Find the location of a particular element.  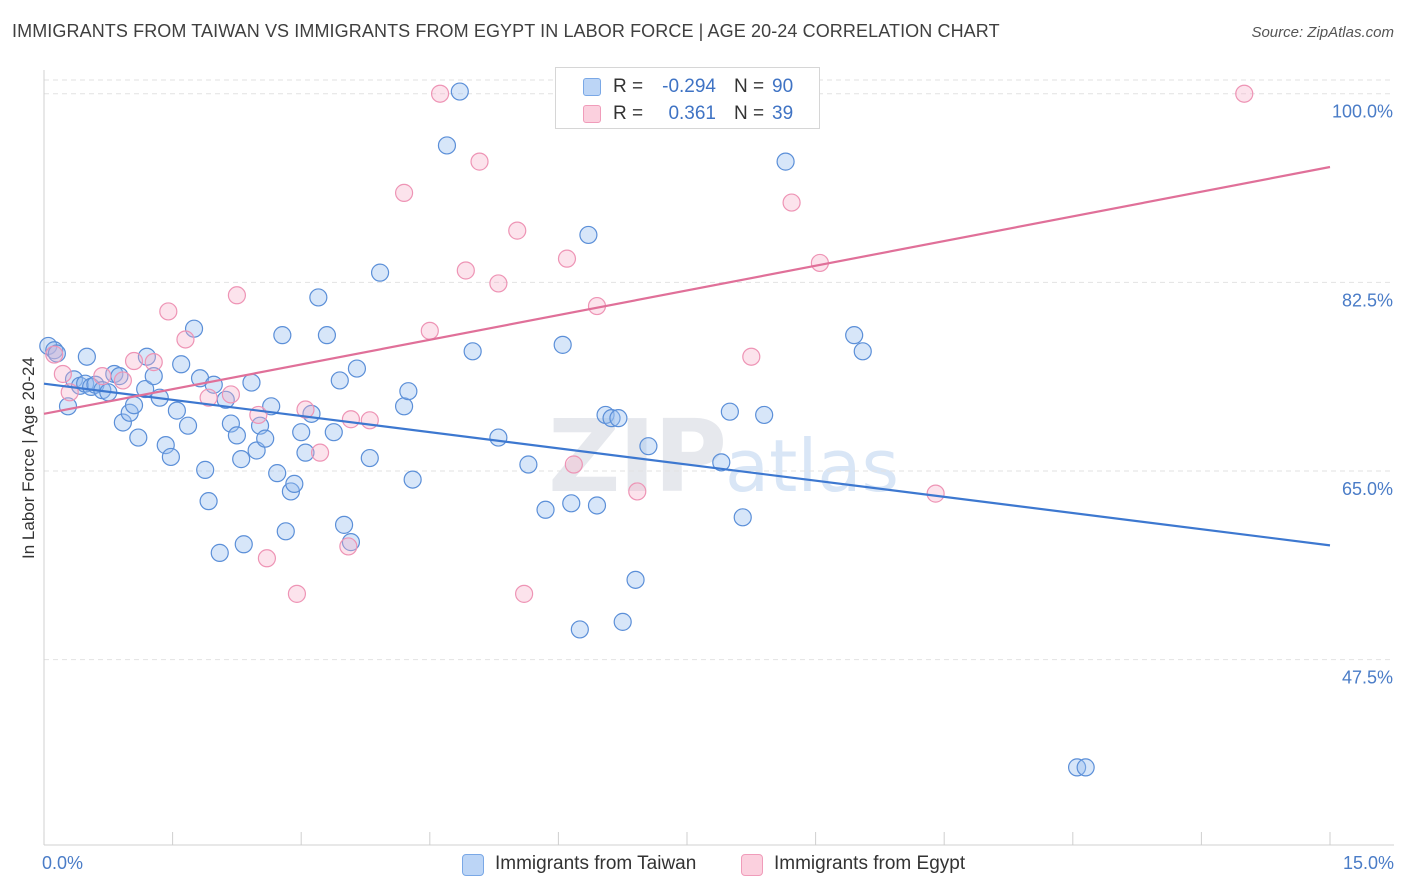

legend-row-taiwan: R = -0.294 N = 90 is located at coordinates (688, 87).